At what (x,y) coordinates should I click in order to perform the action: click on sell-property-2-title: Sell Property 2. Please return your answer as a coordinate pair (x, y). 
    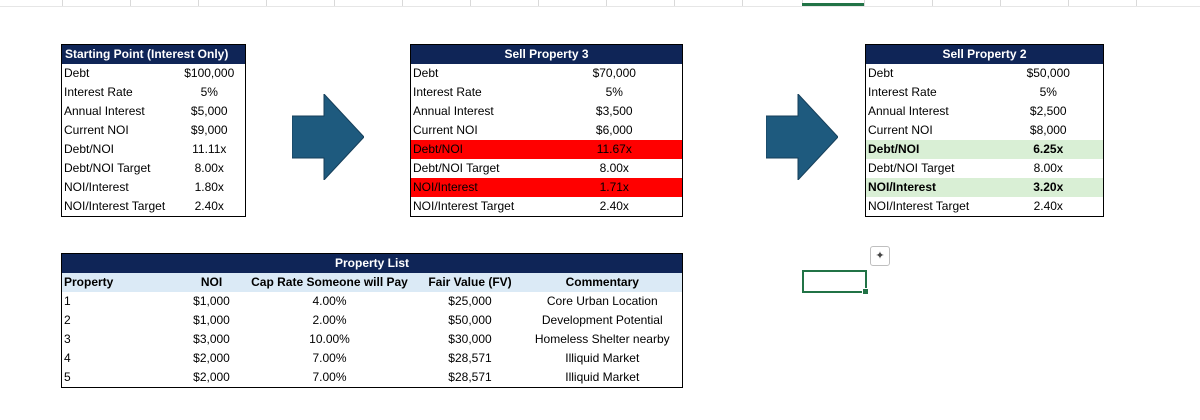
    Looking at the image, I should click on (984, 54).